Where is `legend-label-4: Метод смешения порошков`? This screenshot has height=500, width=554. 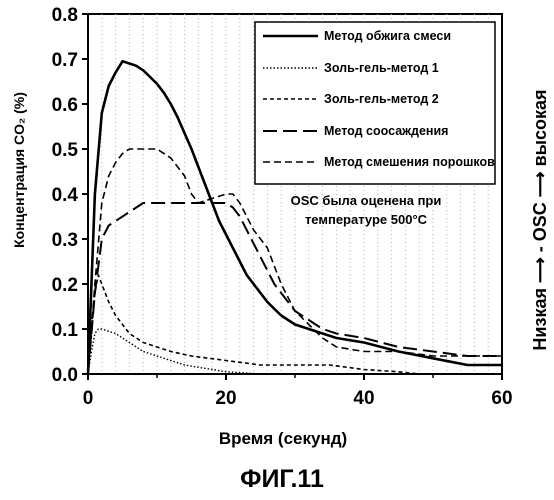
legend-label-4: Метод смешения порошков is located at coordinates (409, 162).